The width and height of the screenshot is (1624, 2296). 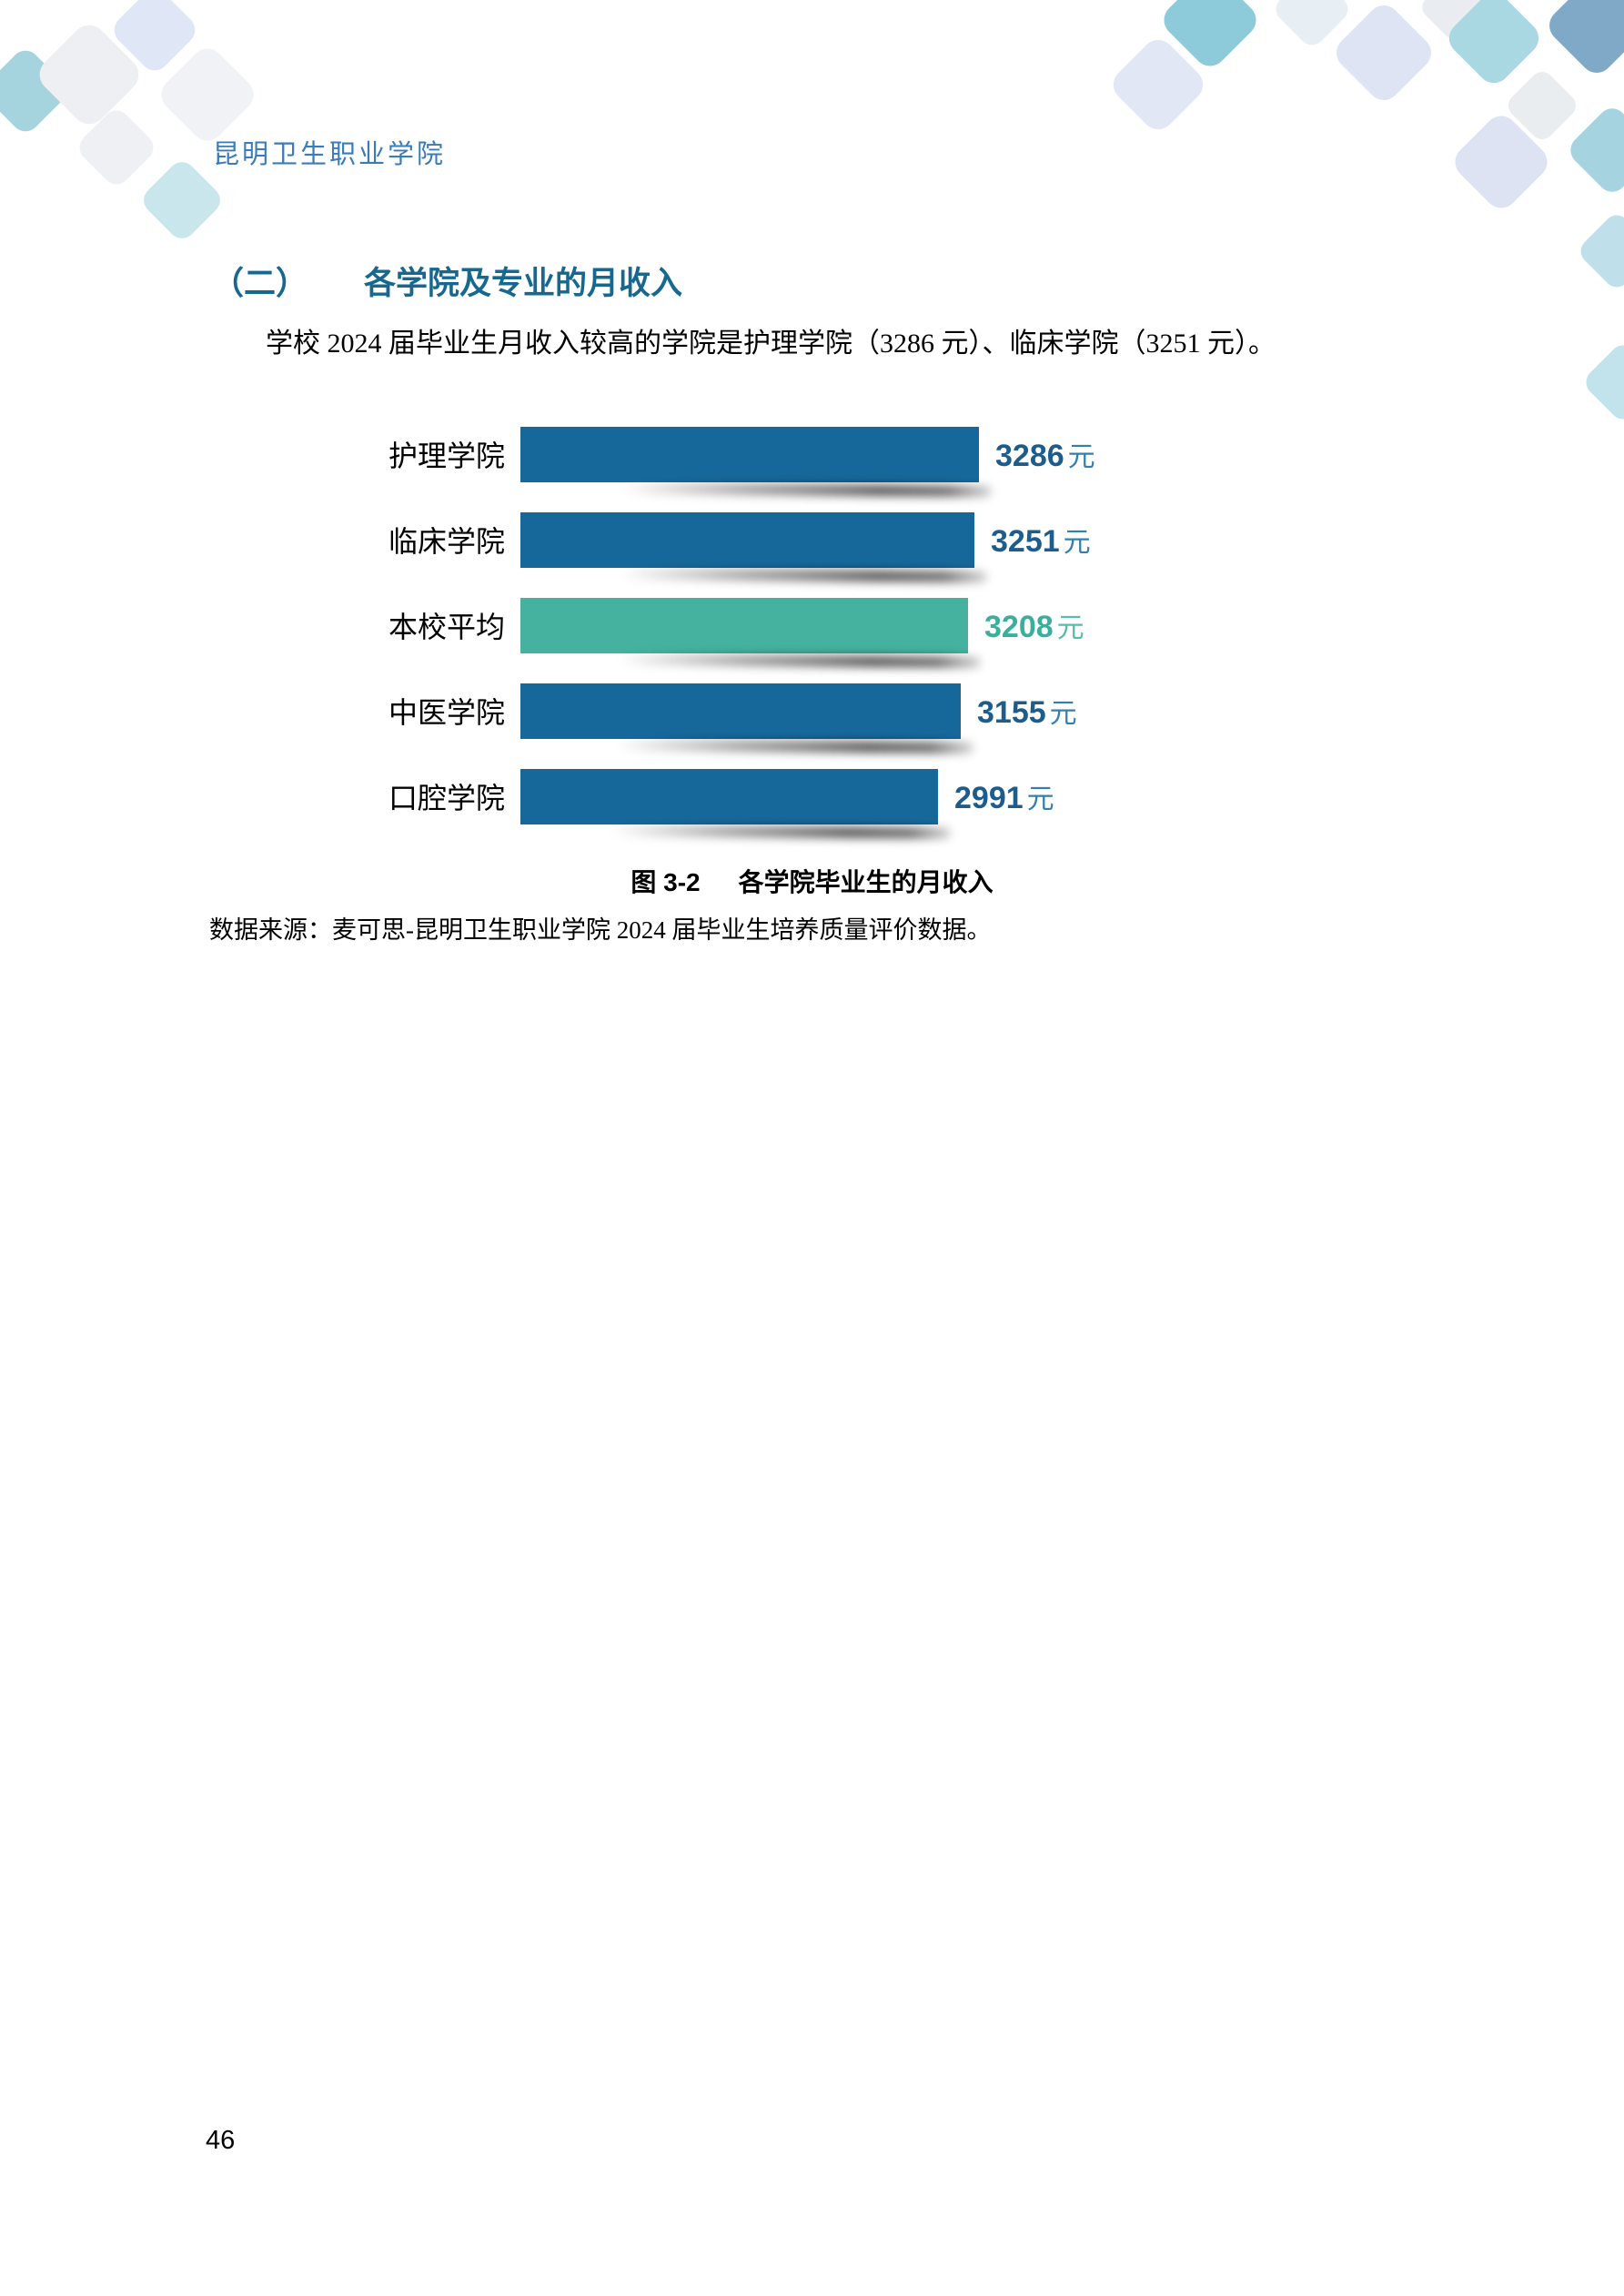 I want to click on chart-row: 临床学院 3251 元, so click(x=697, y=539).